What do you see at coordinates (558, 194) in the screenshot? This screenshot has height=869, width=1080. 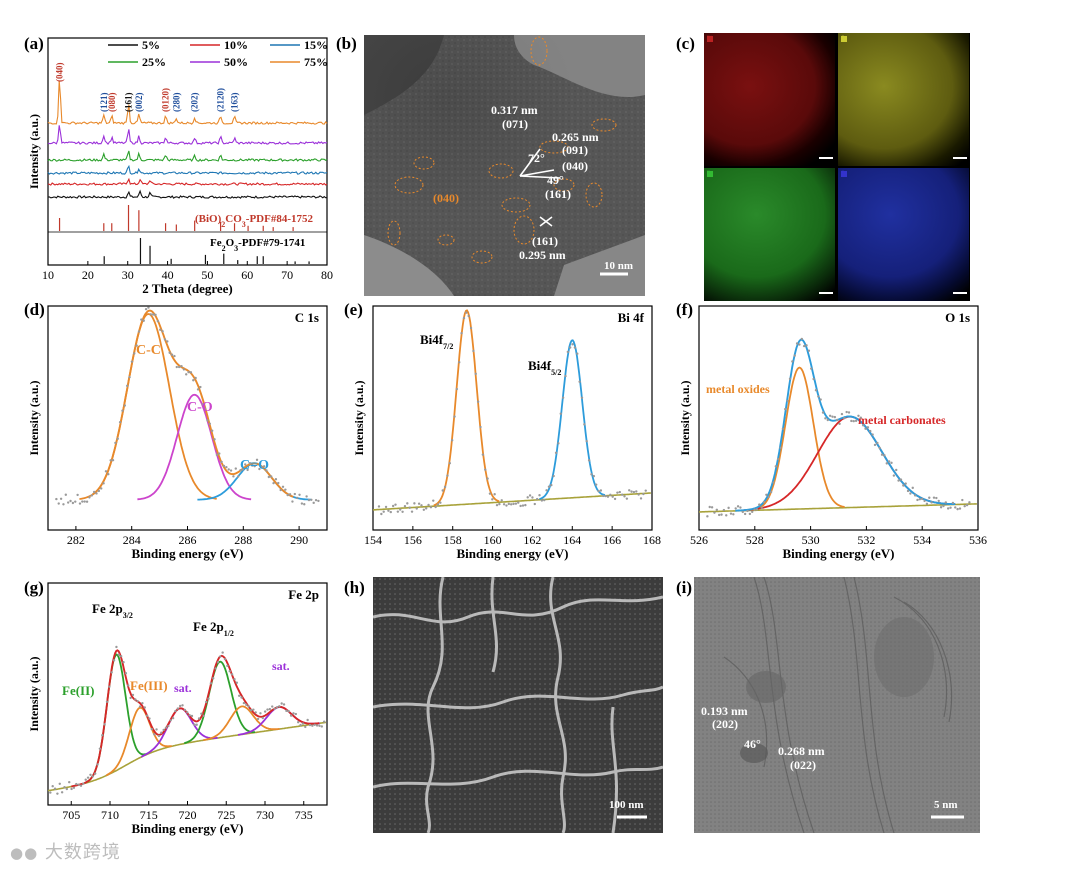 I see `hkl-161-top: (161)` at bounding box center [558, 194].